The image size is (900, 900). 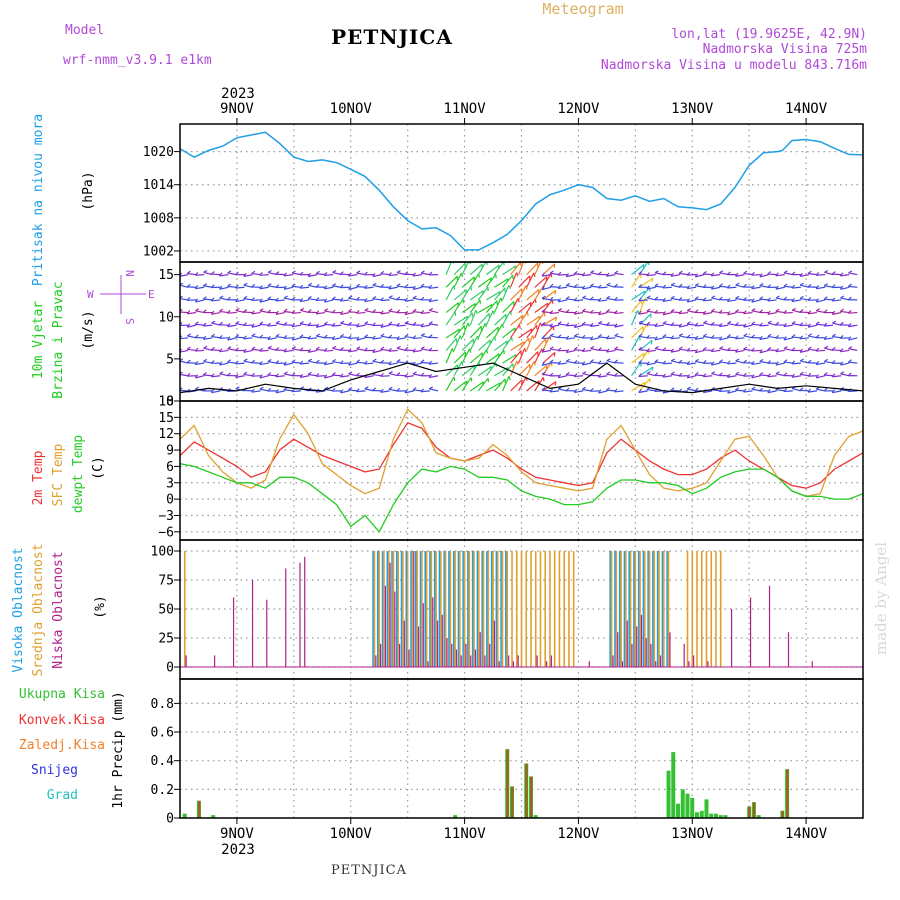 What do you see at coordinates (806, 834) in the screenshot?
I see `bottom-date-label: 14NOV` at bounding box center [806, 834].